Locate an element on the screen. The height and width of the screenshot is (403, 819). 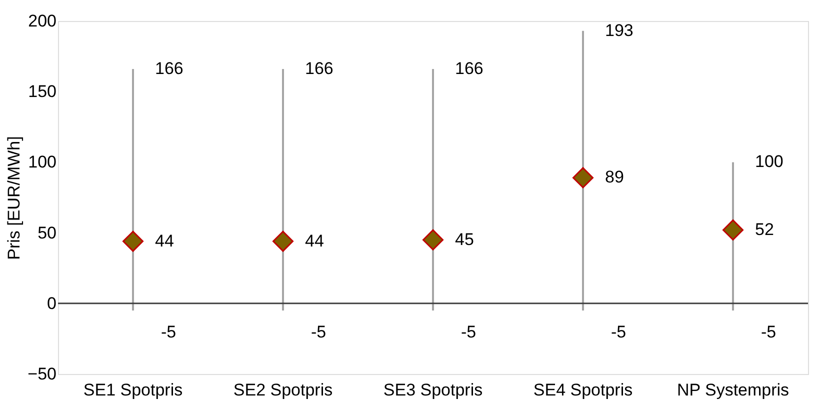
y-tick-label: 50 is located at coordinates (47, 232).